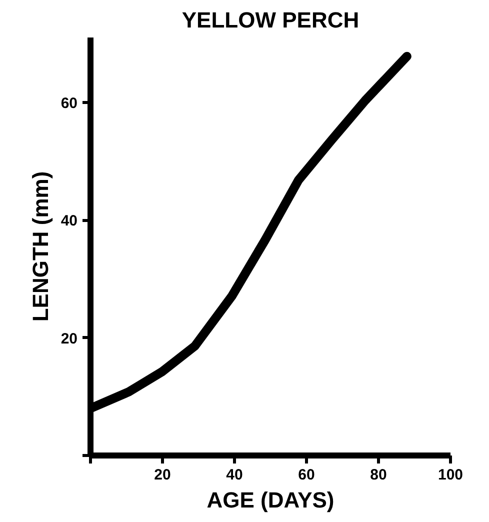 The width and height of the screenshot is (489, 522). What do you see at coordinates (451, 475) in the screenshot?
I see `x-tick-label: 100` at bounding box center [451, 475].